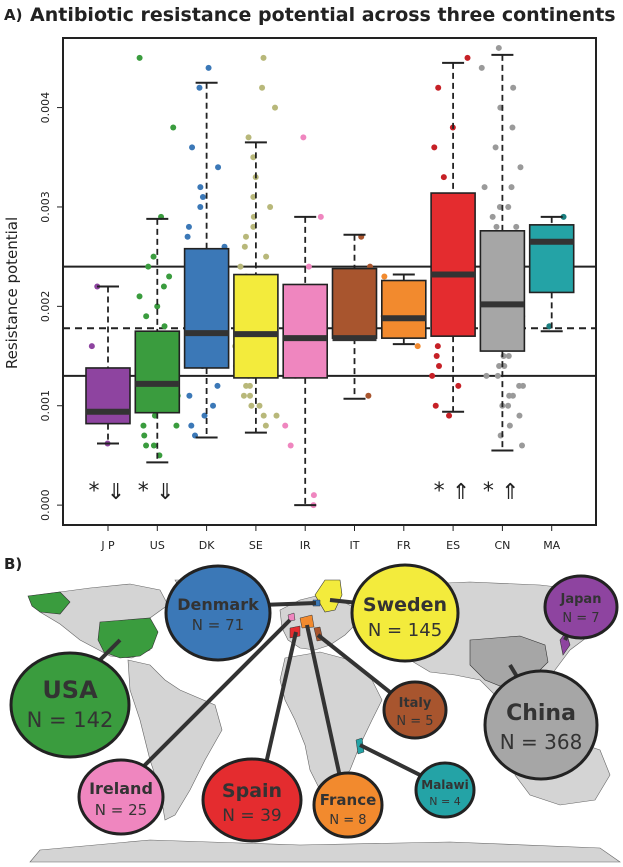 The width and height of the screenshot is (623, 867). Describe the element at coordinates (304, 492) in the screenshot. I see `significance-markers: * ⇓ * ⇓ * ⇑ * ⇑` at that location.